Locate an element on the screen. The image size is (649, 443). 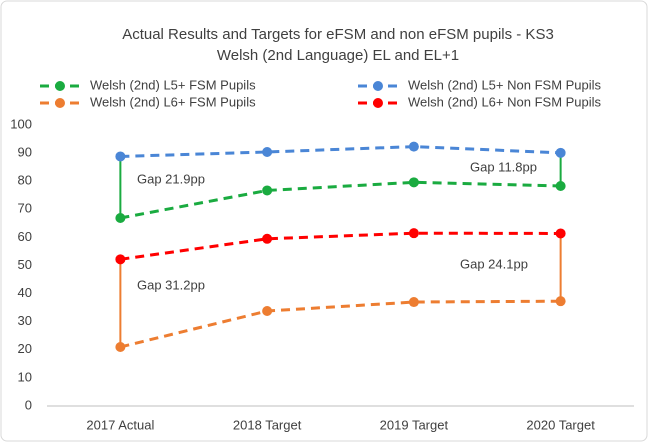
x-tick-label: 2019 Target is located at coordinates (414, 424).